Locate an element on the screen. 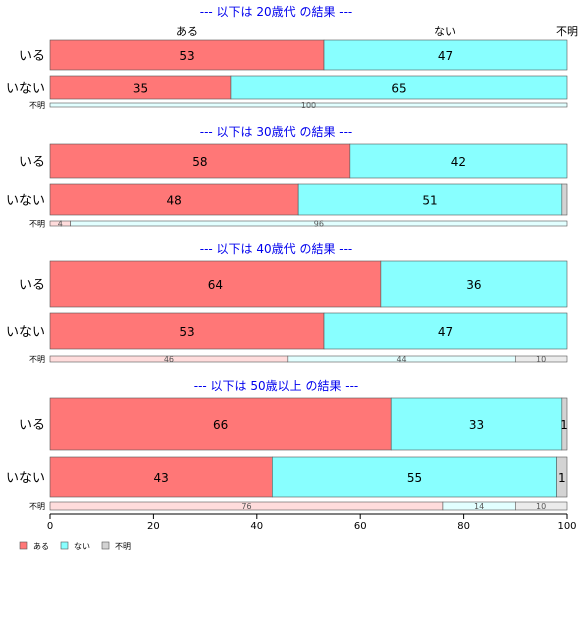 Image resolution: width=580 pixels, height=636 pixels. legend: ある ない 不明 is located at coordinates (75, 546).